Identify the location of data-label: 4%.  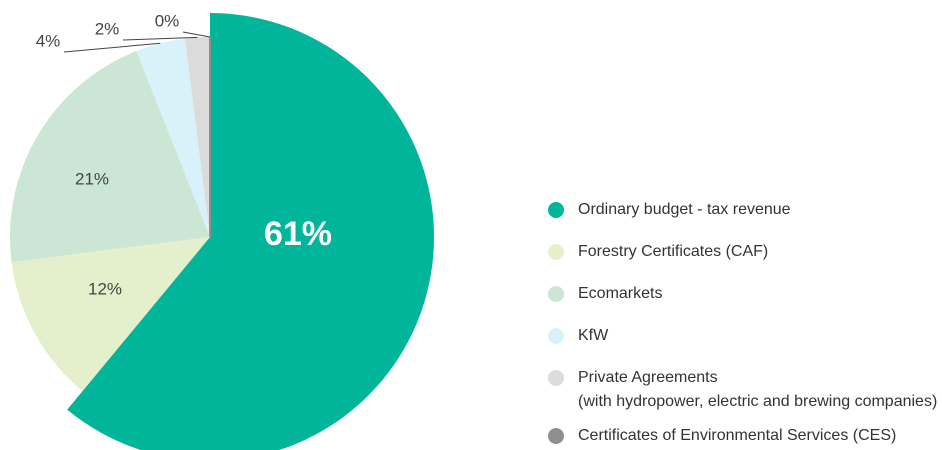
(48, 40).